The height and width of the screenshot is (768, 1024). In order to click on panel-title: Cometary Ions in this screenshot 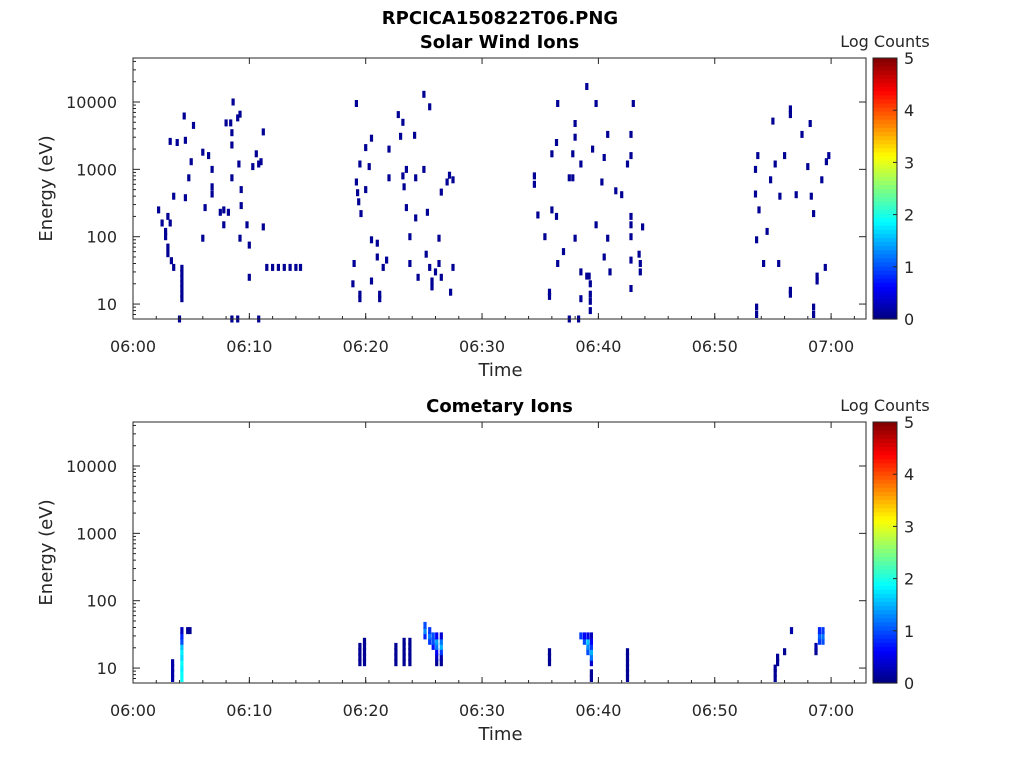, I will do `click(499, 406)`.